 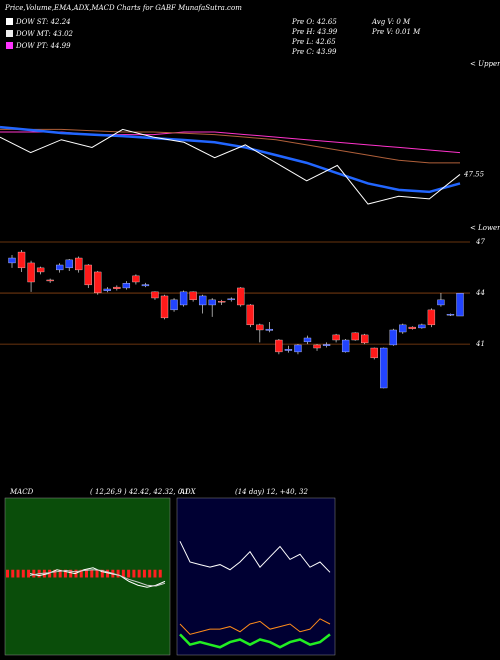 What do you see at coordinates (314, 22) in the screenshot?
I see `prev-text: Pre O: 42.65` at bounding box center [314, 22].